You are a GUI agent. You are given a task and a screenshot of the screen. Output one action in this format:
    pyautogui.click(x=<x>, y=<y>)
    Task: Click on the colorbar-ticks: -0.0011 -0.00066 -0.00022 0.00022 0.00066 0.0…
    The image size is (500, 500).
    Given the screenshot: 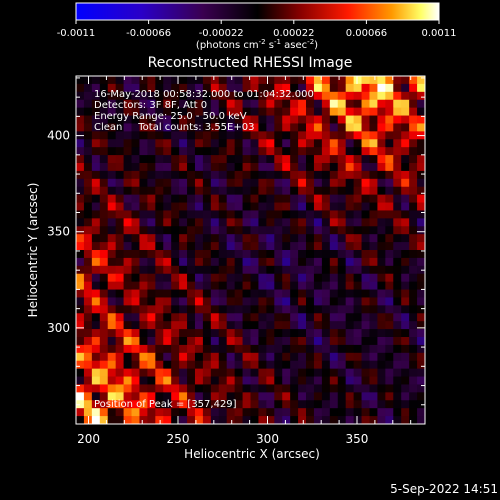 What is the action you would take?
    pyautogui.click(x=257, y=29)
    